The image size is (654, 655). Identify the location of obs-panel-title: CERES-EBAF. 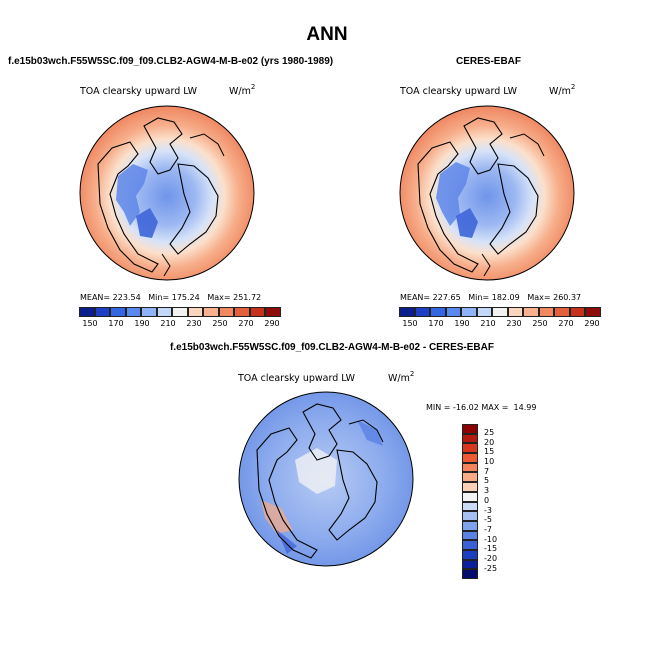
(489, 61).